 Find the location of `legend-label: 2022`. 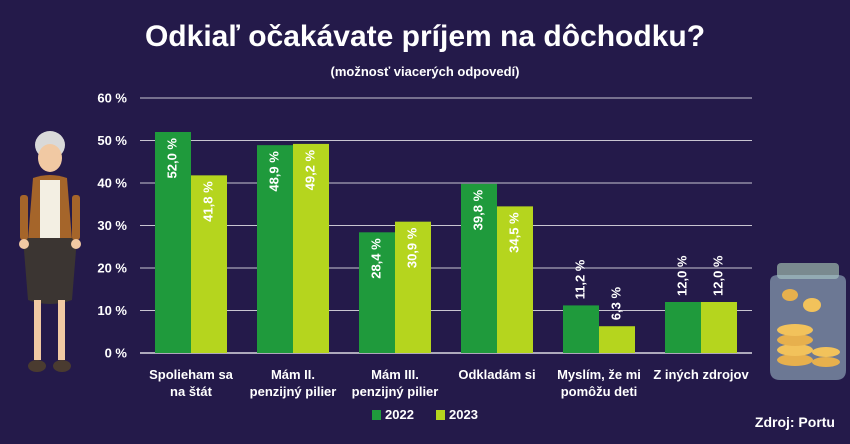

legend-label: 2022 is located at coordinates (399, 414).